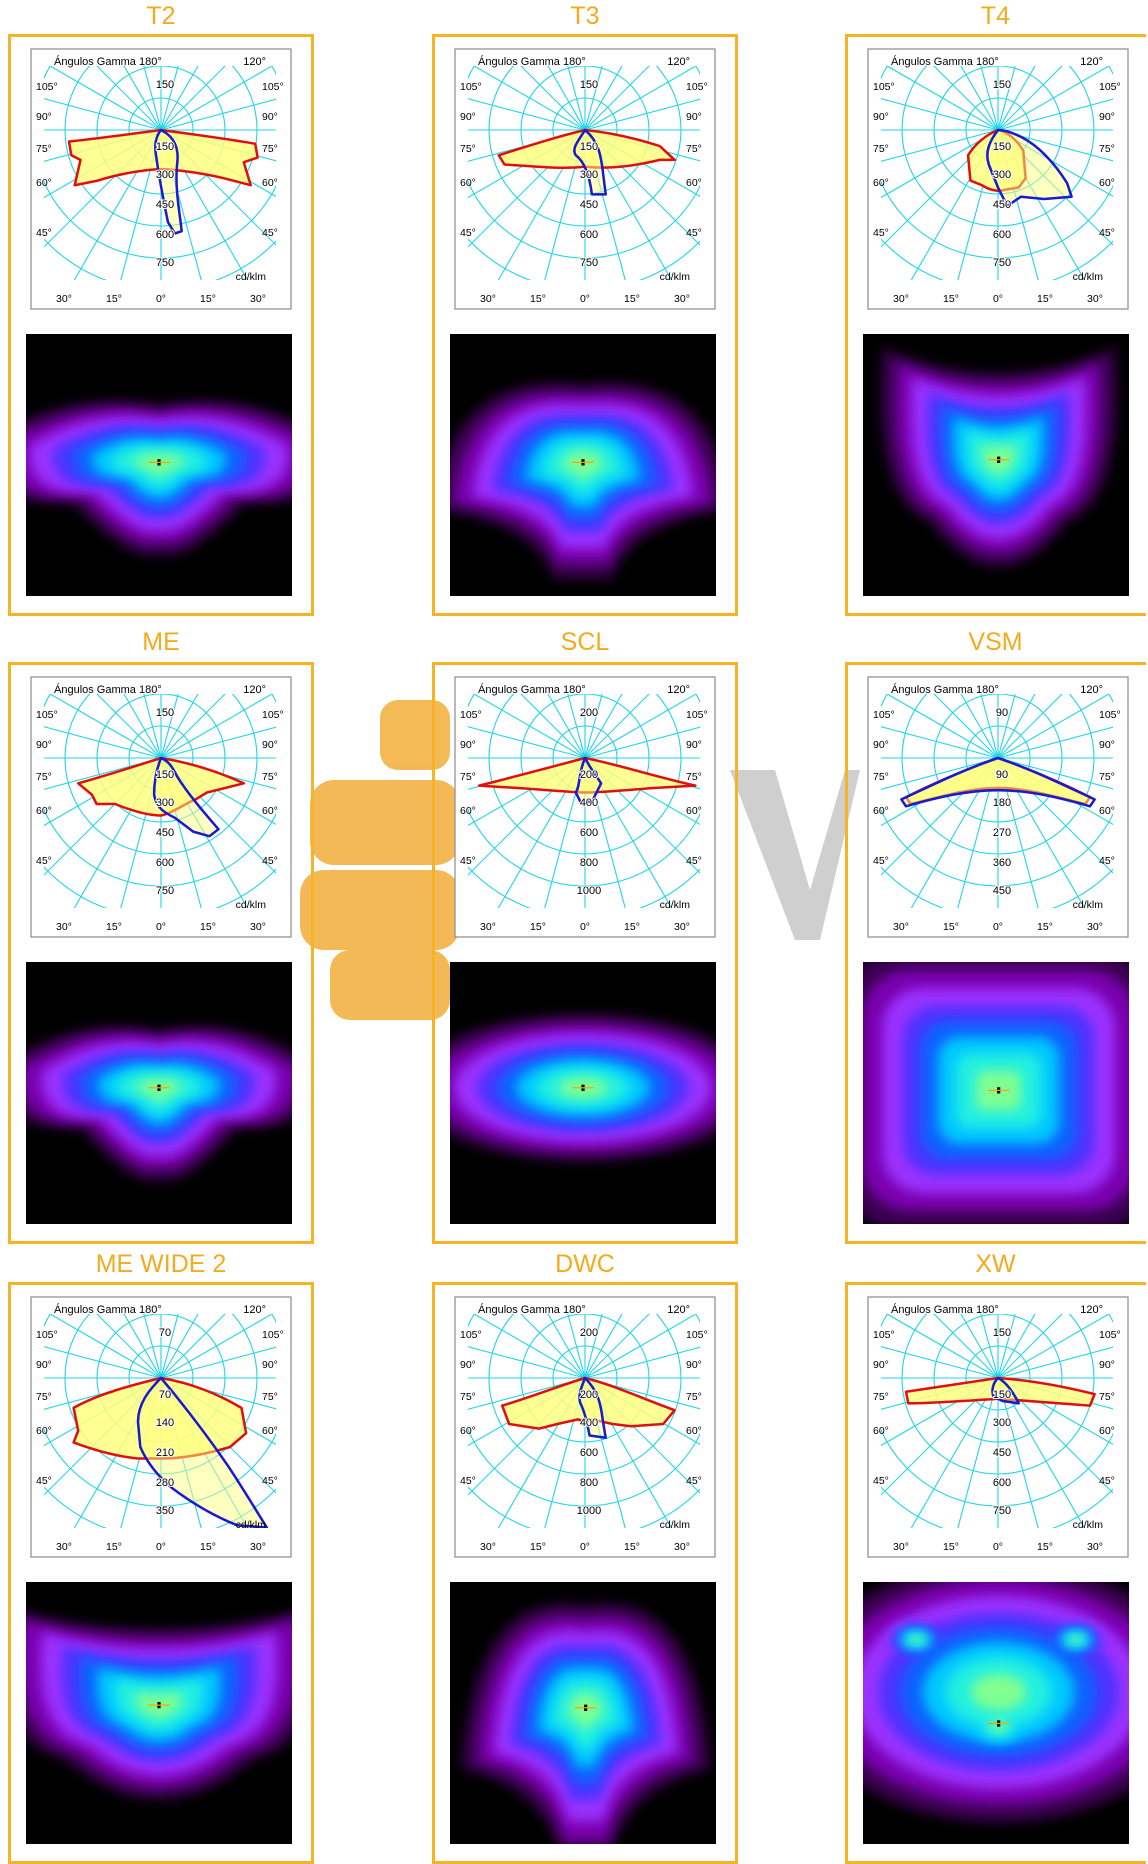 Image resolution: width=1148 pixels, height=1864 pixels. I want to click on panel-title: XW, so click(995, 1264).